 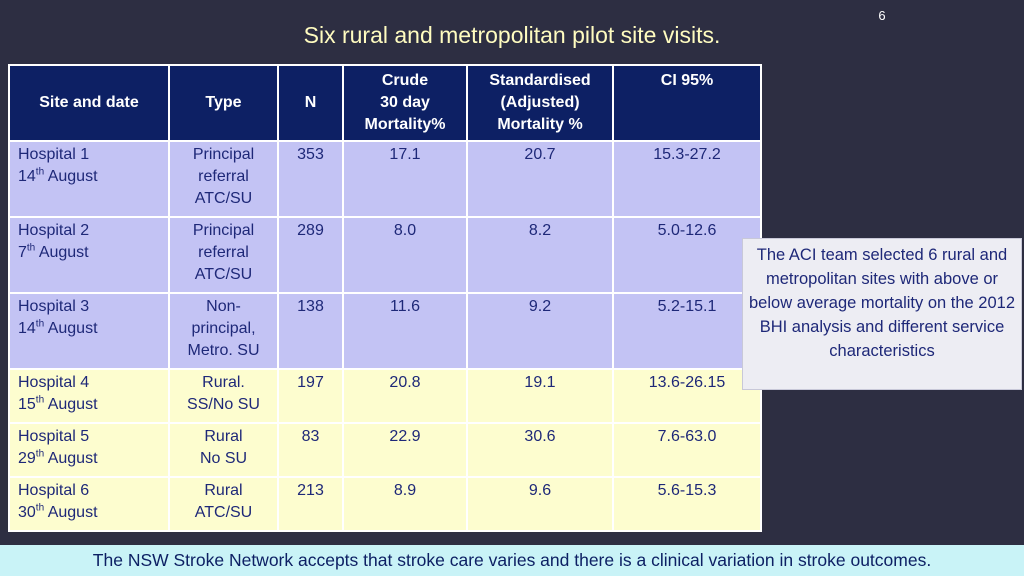 What do you see at coordinates (687, 103) in the screenshot?
I see `header-ci: CI 95%` at bounding box center [687, 103].